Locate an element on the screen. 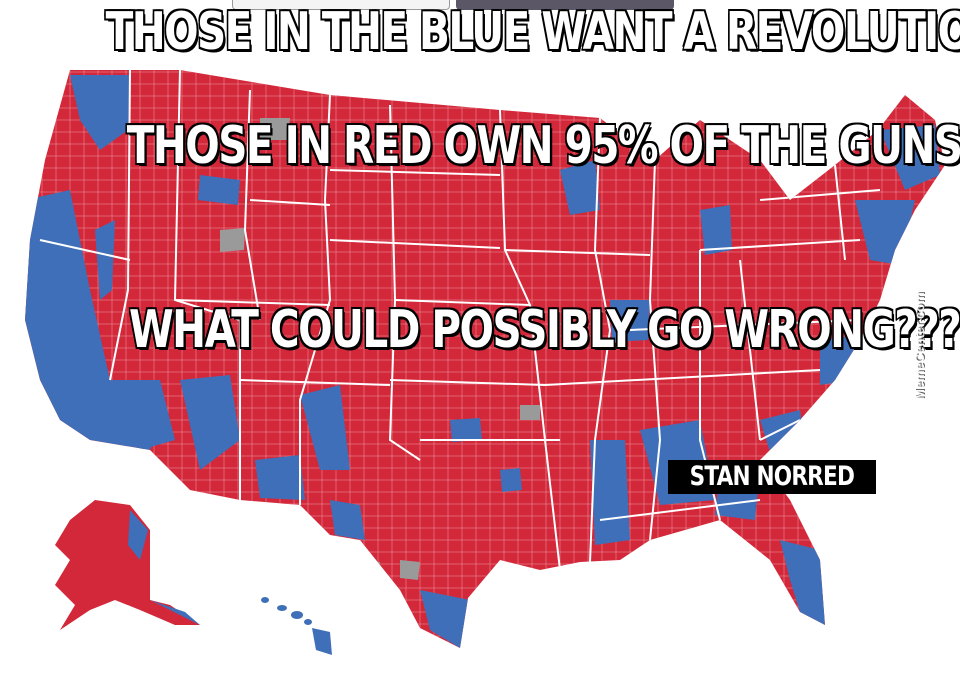 The image size is (960, 680). author-signature-text: STAN NORRED is located at coordinates (772, 476).